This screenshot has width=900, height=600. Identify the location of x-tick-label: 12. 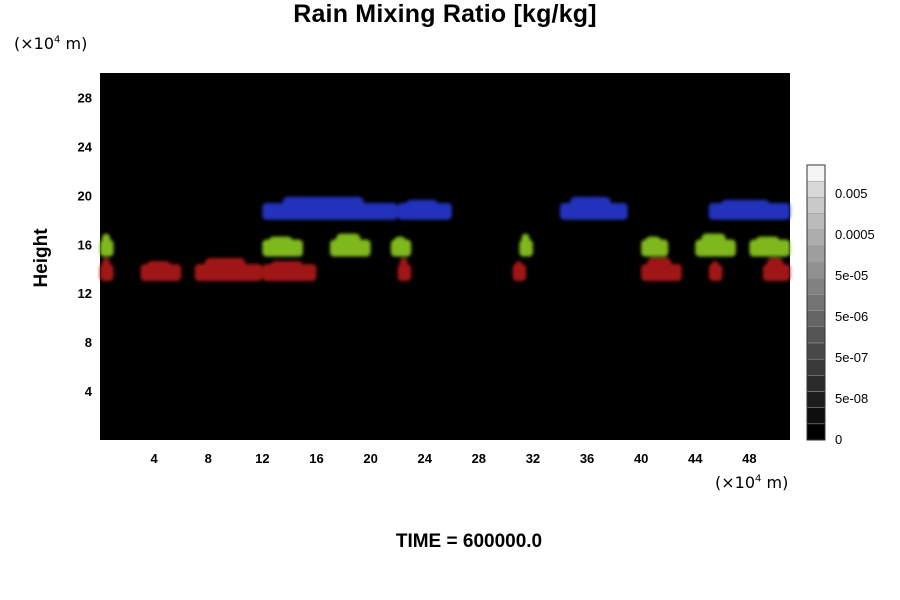
(262, 458).